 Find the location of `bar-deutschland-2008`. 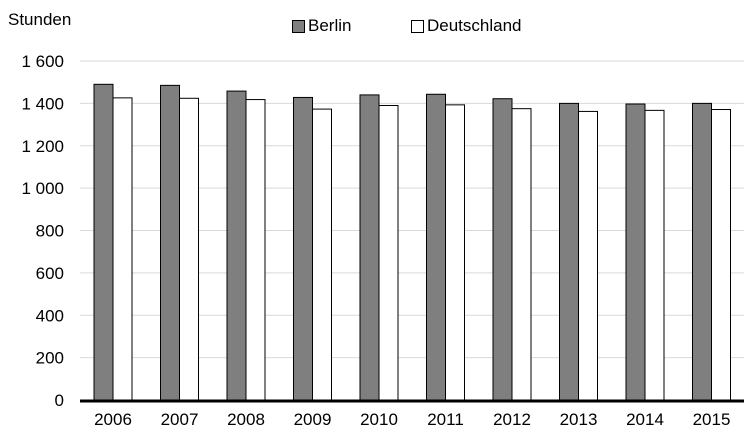

bar-deutschland-2008 is located at coordinates (255, 250).